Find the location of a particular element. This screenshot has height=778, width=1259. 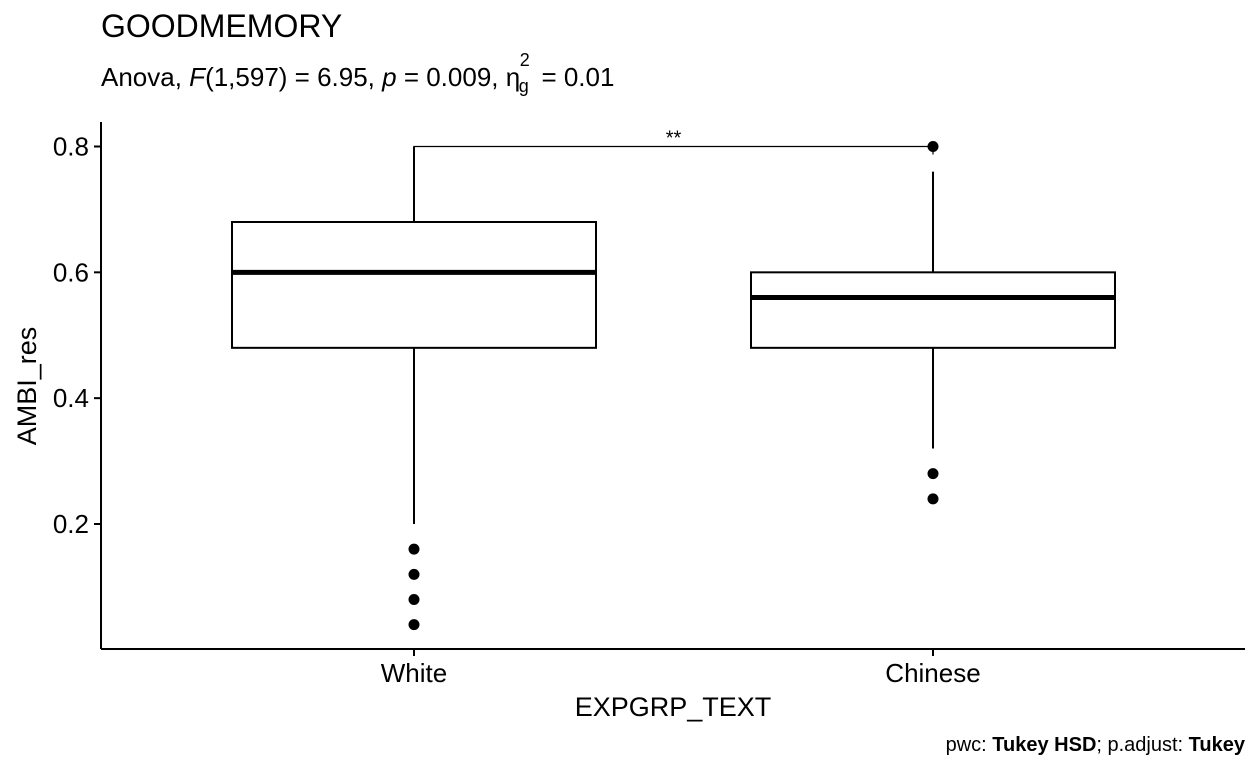

caption: pwc: Tukey HSD; p.adjust: Tukey is located at coordinates (1095, 745).